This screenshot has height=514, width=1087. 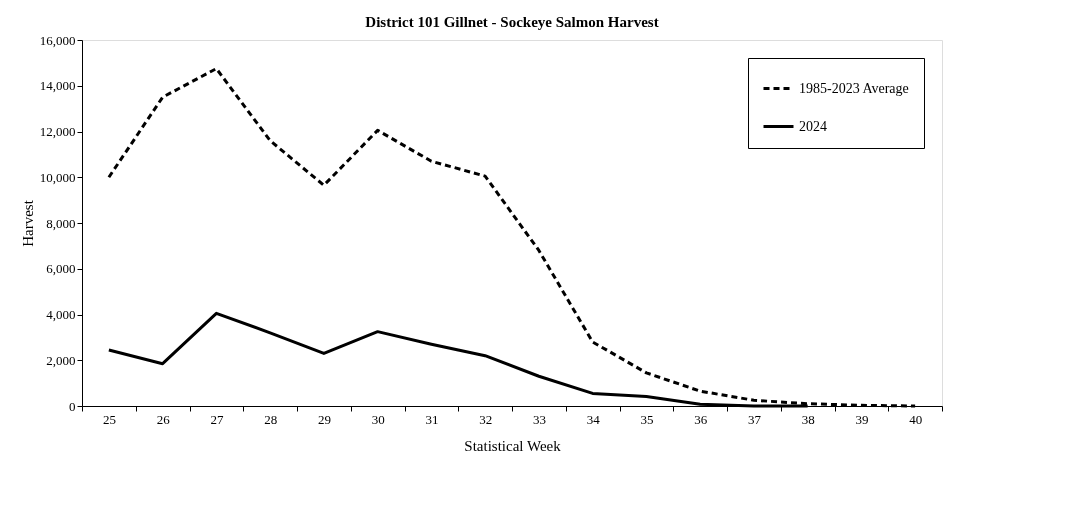 What do you see at coordinates (57, 177) in the screenshot?
I see `y-tick-label: 10,000` at bounding box center [57, 177].